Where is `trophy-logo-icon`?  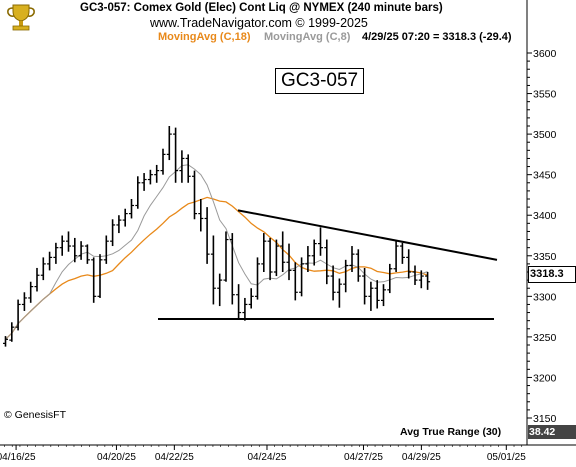
trophy-logo-icon is located at coordinates (21, 17).